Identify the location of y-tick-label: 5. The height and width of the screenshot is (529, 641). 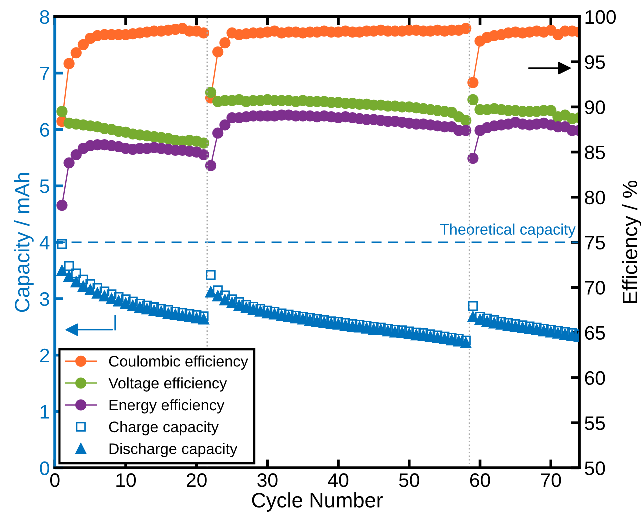
(45, 187).